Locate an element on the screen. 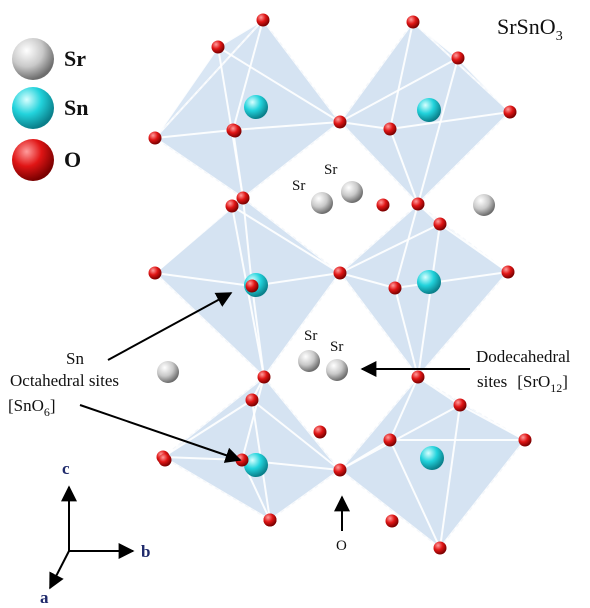 Image resolution: width=590 pixels, height=608 pixels. dodeca-annotation-line1: Dodecahedral is located at coordinates (523, 356).